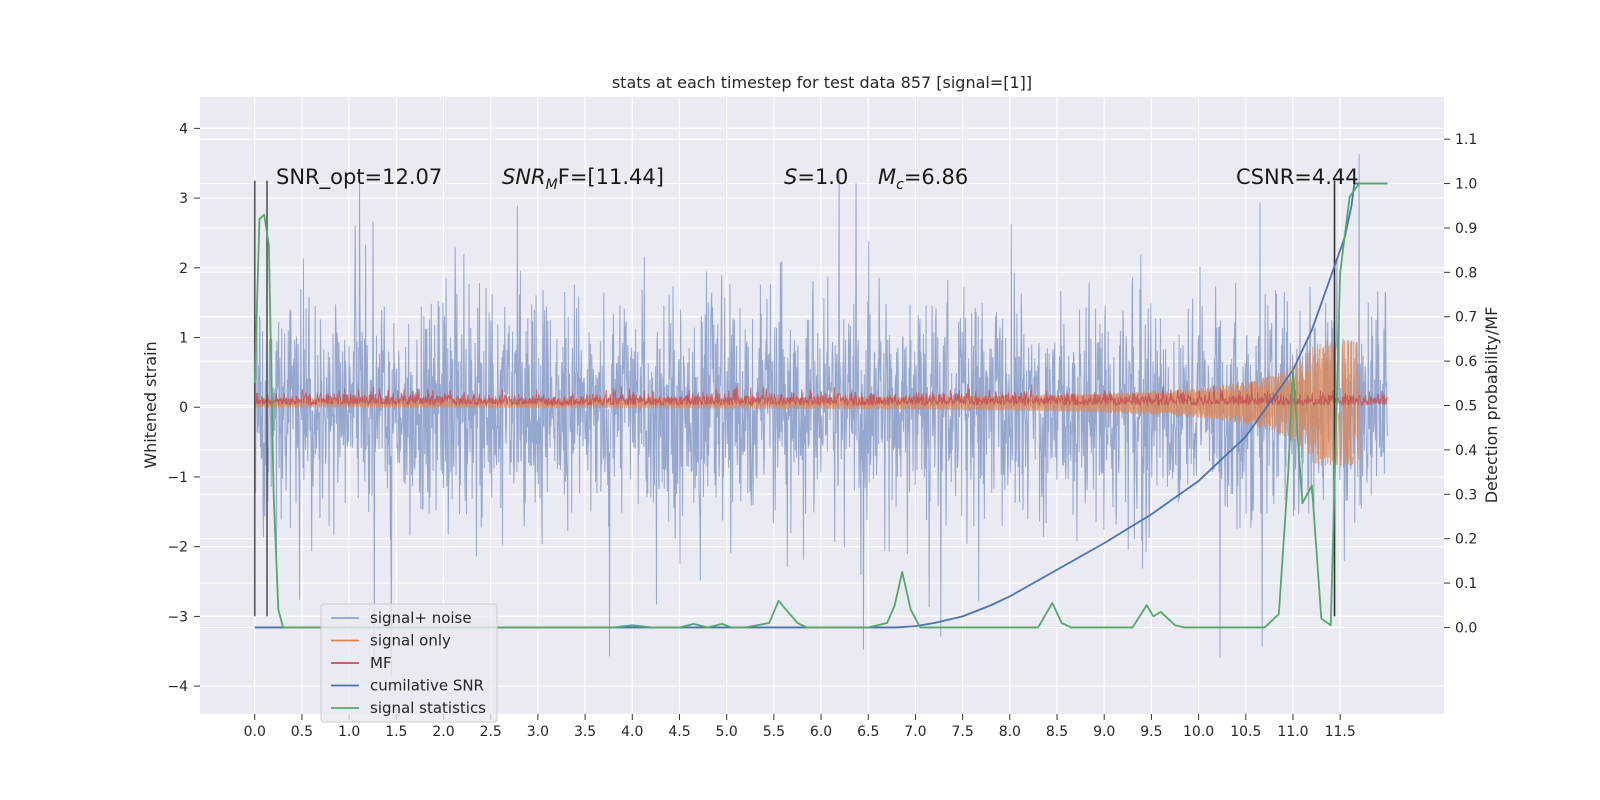 The height and width of the screenshot is (800, 1600). I want to click on legend-entry: signal statistics, so click(428, 708).